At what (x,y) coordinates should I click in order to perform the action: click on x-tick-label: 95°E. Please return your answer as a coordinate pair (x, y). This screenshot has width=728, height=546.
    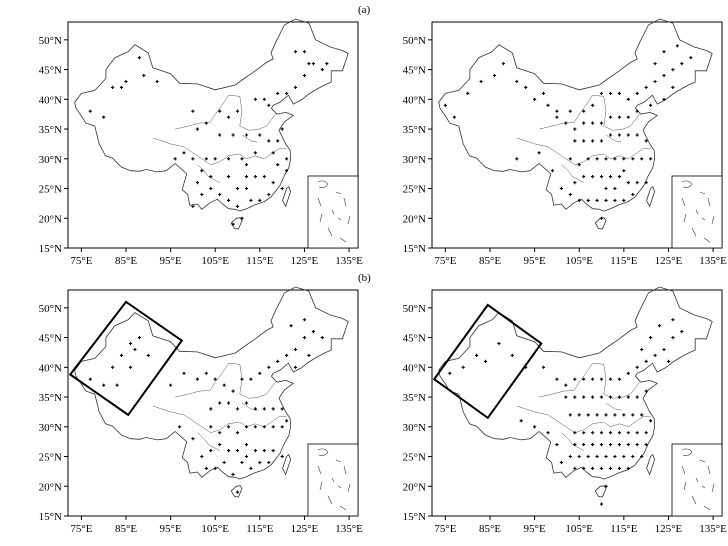
    Looking at the image, I should click on (535, 261).